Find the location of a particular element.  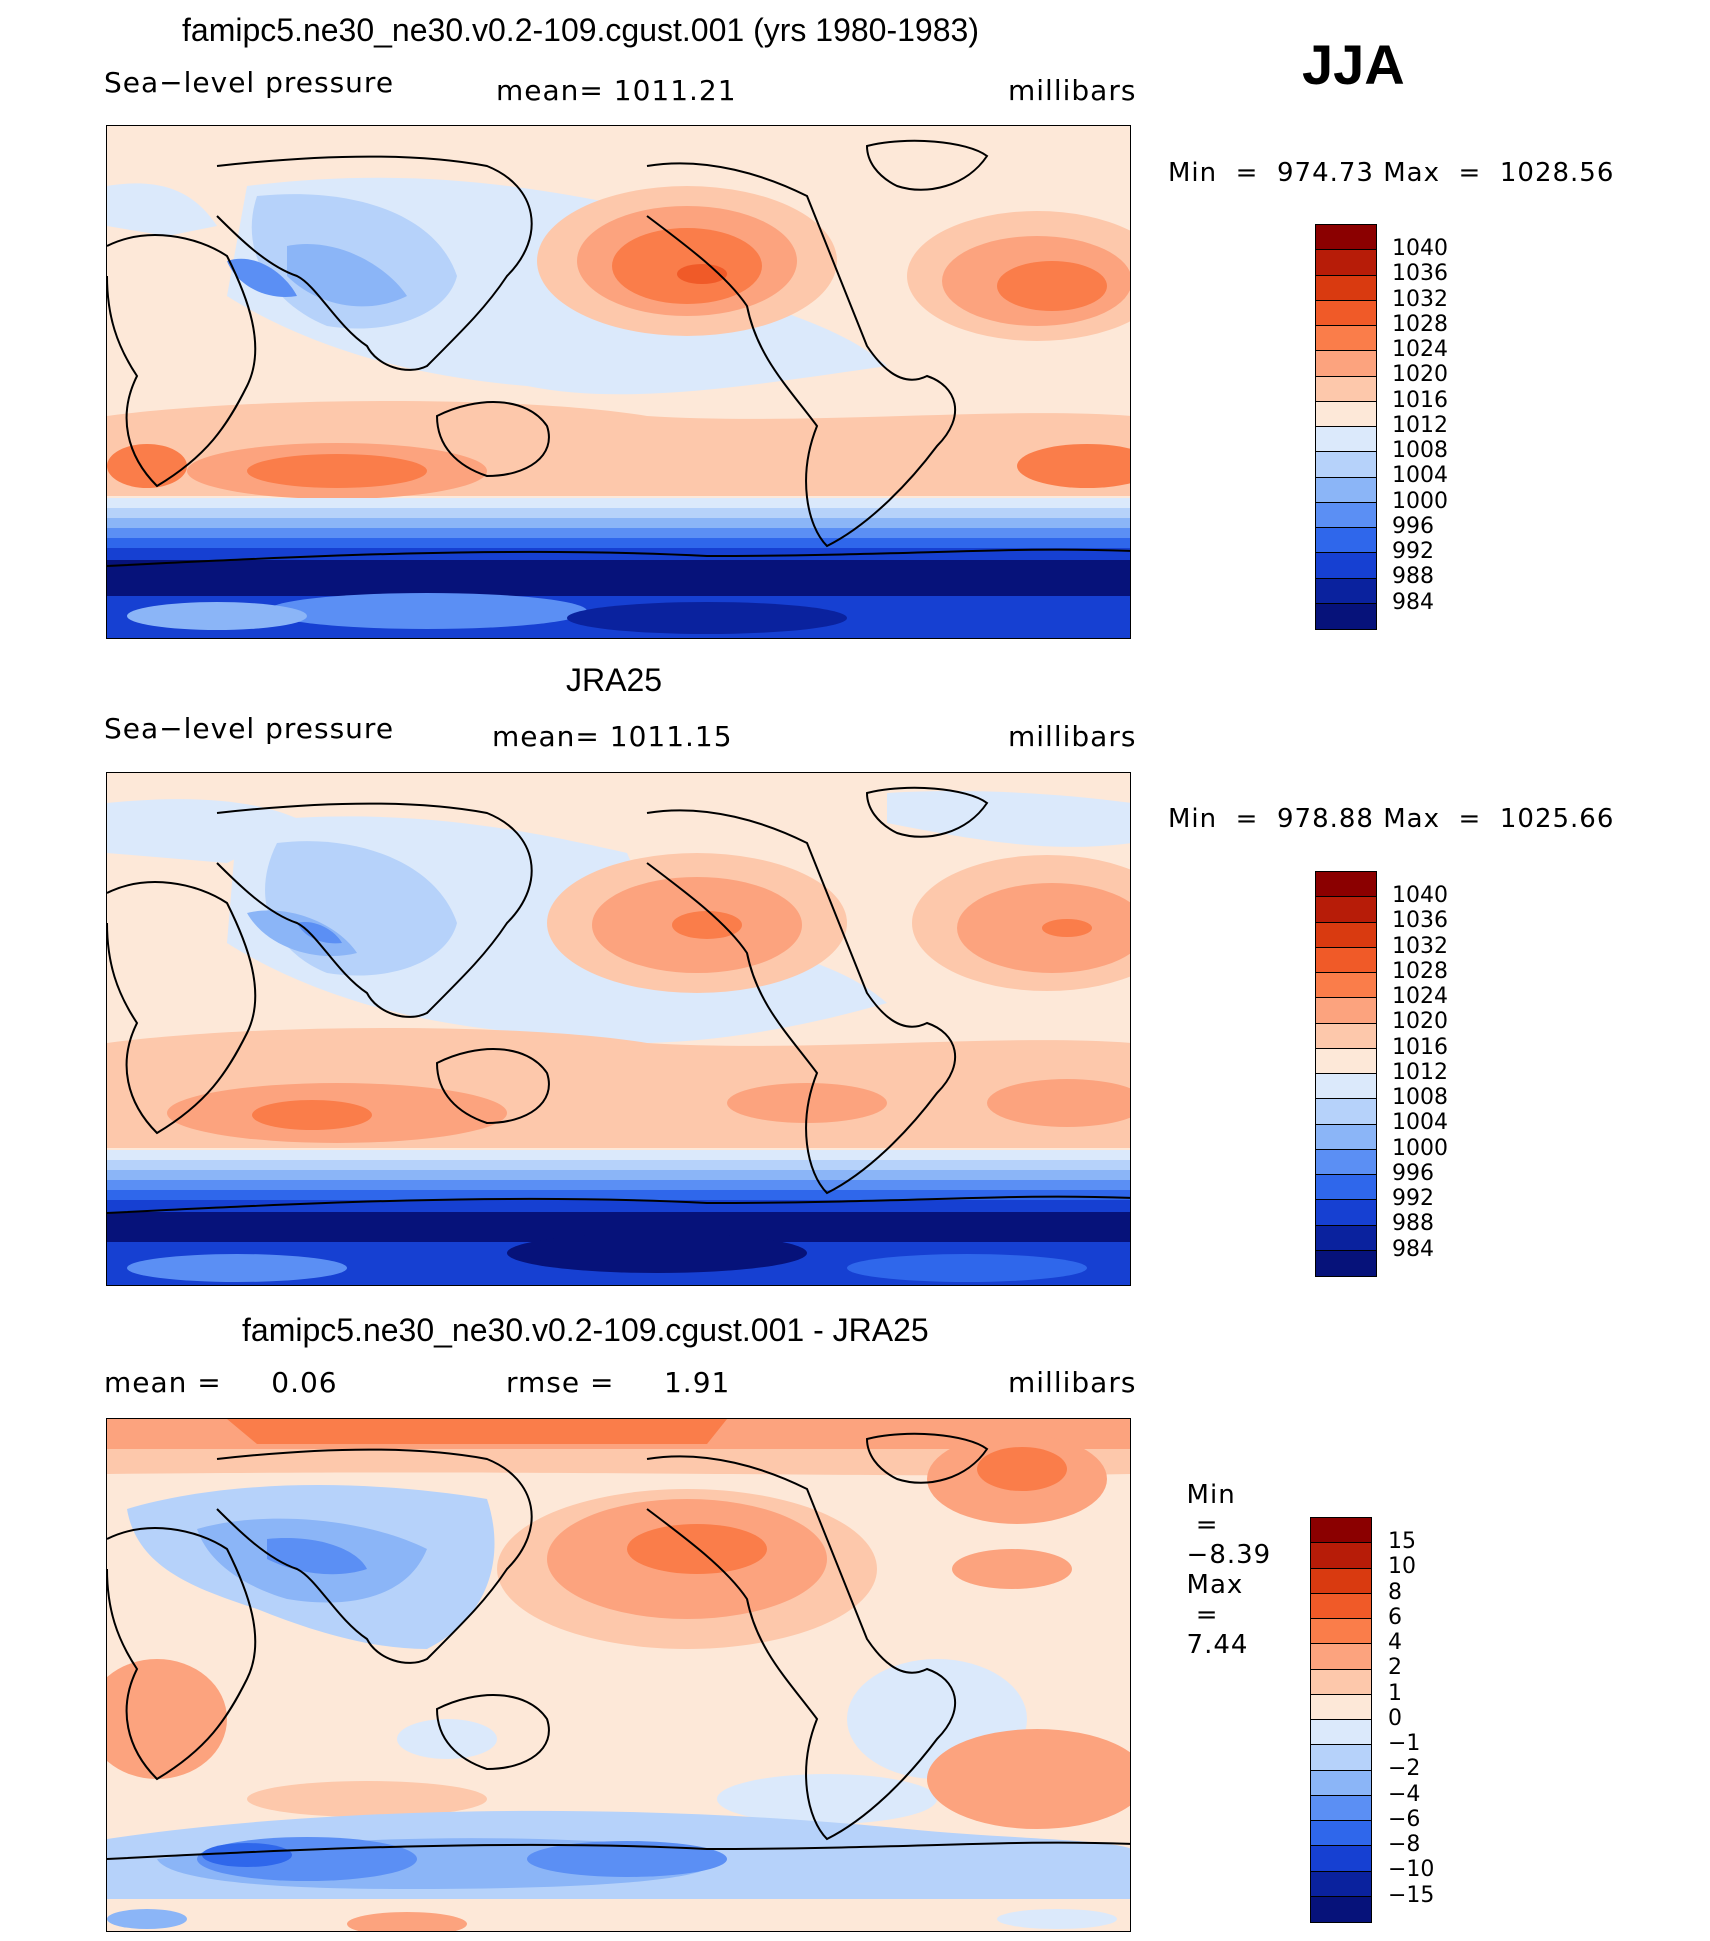

panel1-colorbar is located at coordinates (1346, 427).